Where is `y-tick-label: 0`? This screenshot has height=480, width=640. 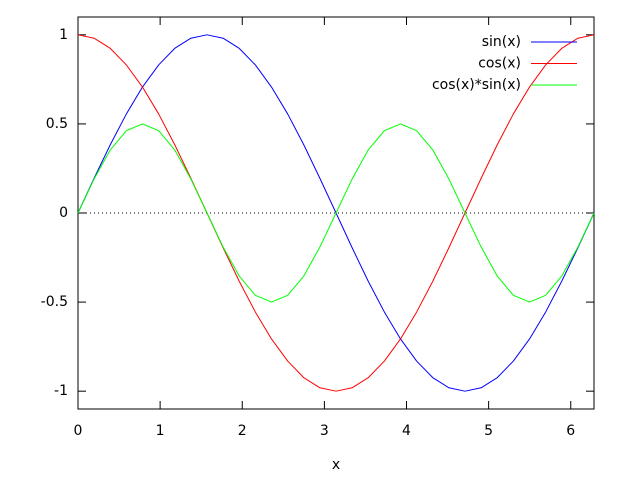 y-tick-label: 0 is located at coordinates (63, 213).